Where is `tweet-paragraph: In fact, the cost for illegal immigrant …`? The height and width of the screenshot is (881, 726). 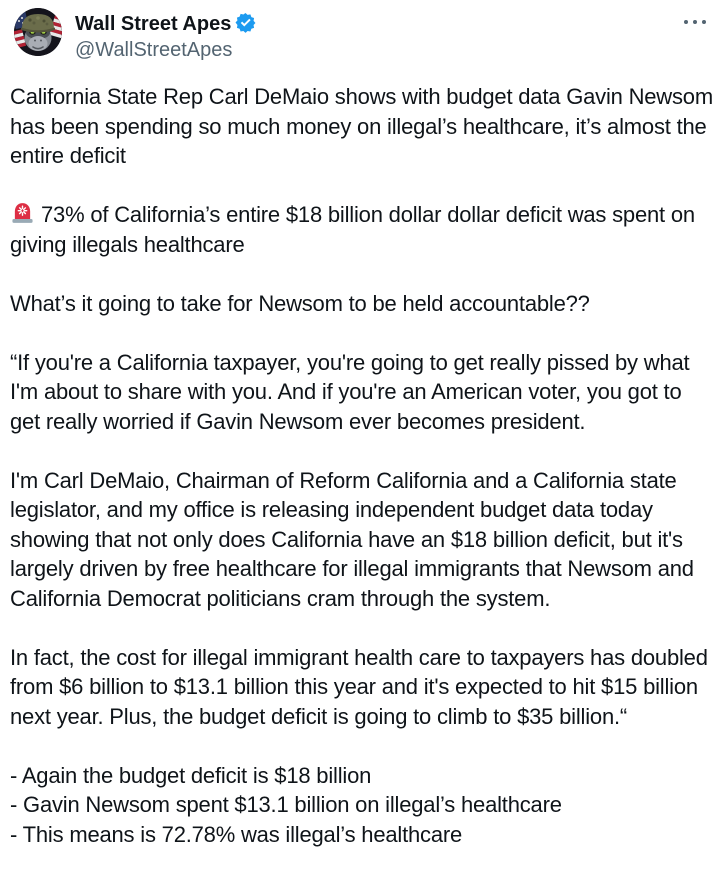
tweet-paragraph: In fact, the cost for illegal immigrant … is located at coordinates (359, 686).